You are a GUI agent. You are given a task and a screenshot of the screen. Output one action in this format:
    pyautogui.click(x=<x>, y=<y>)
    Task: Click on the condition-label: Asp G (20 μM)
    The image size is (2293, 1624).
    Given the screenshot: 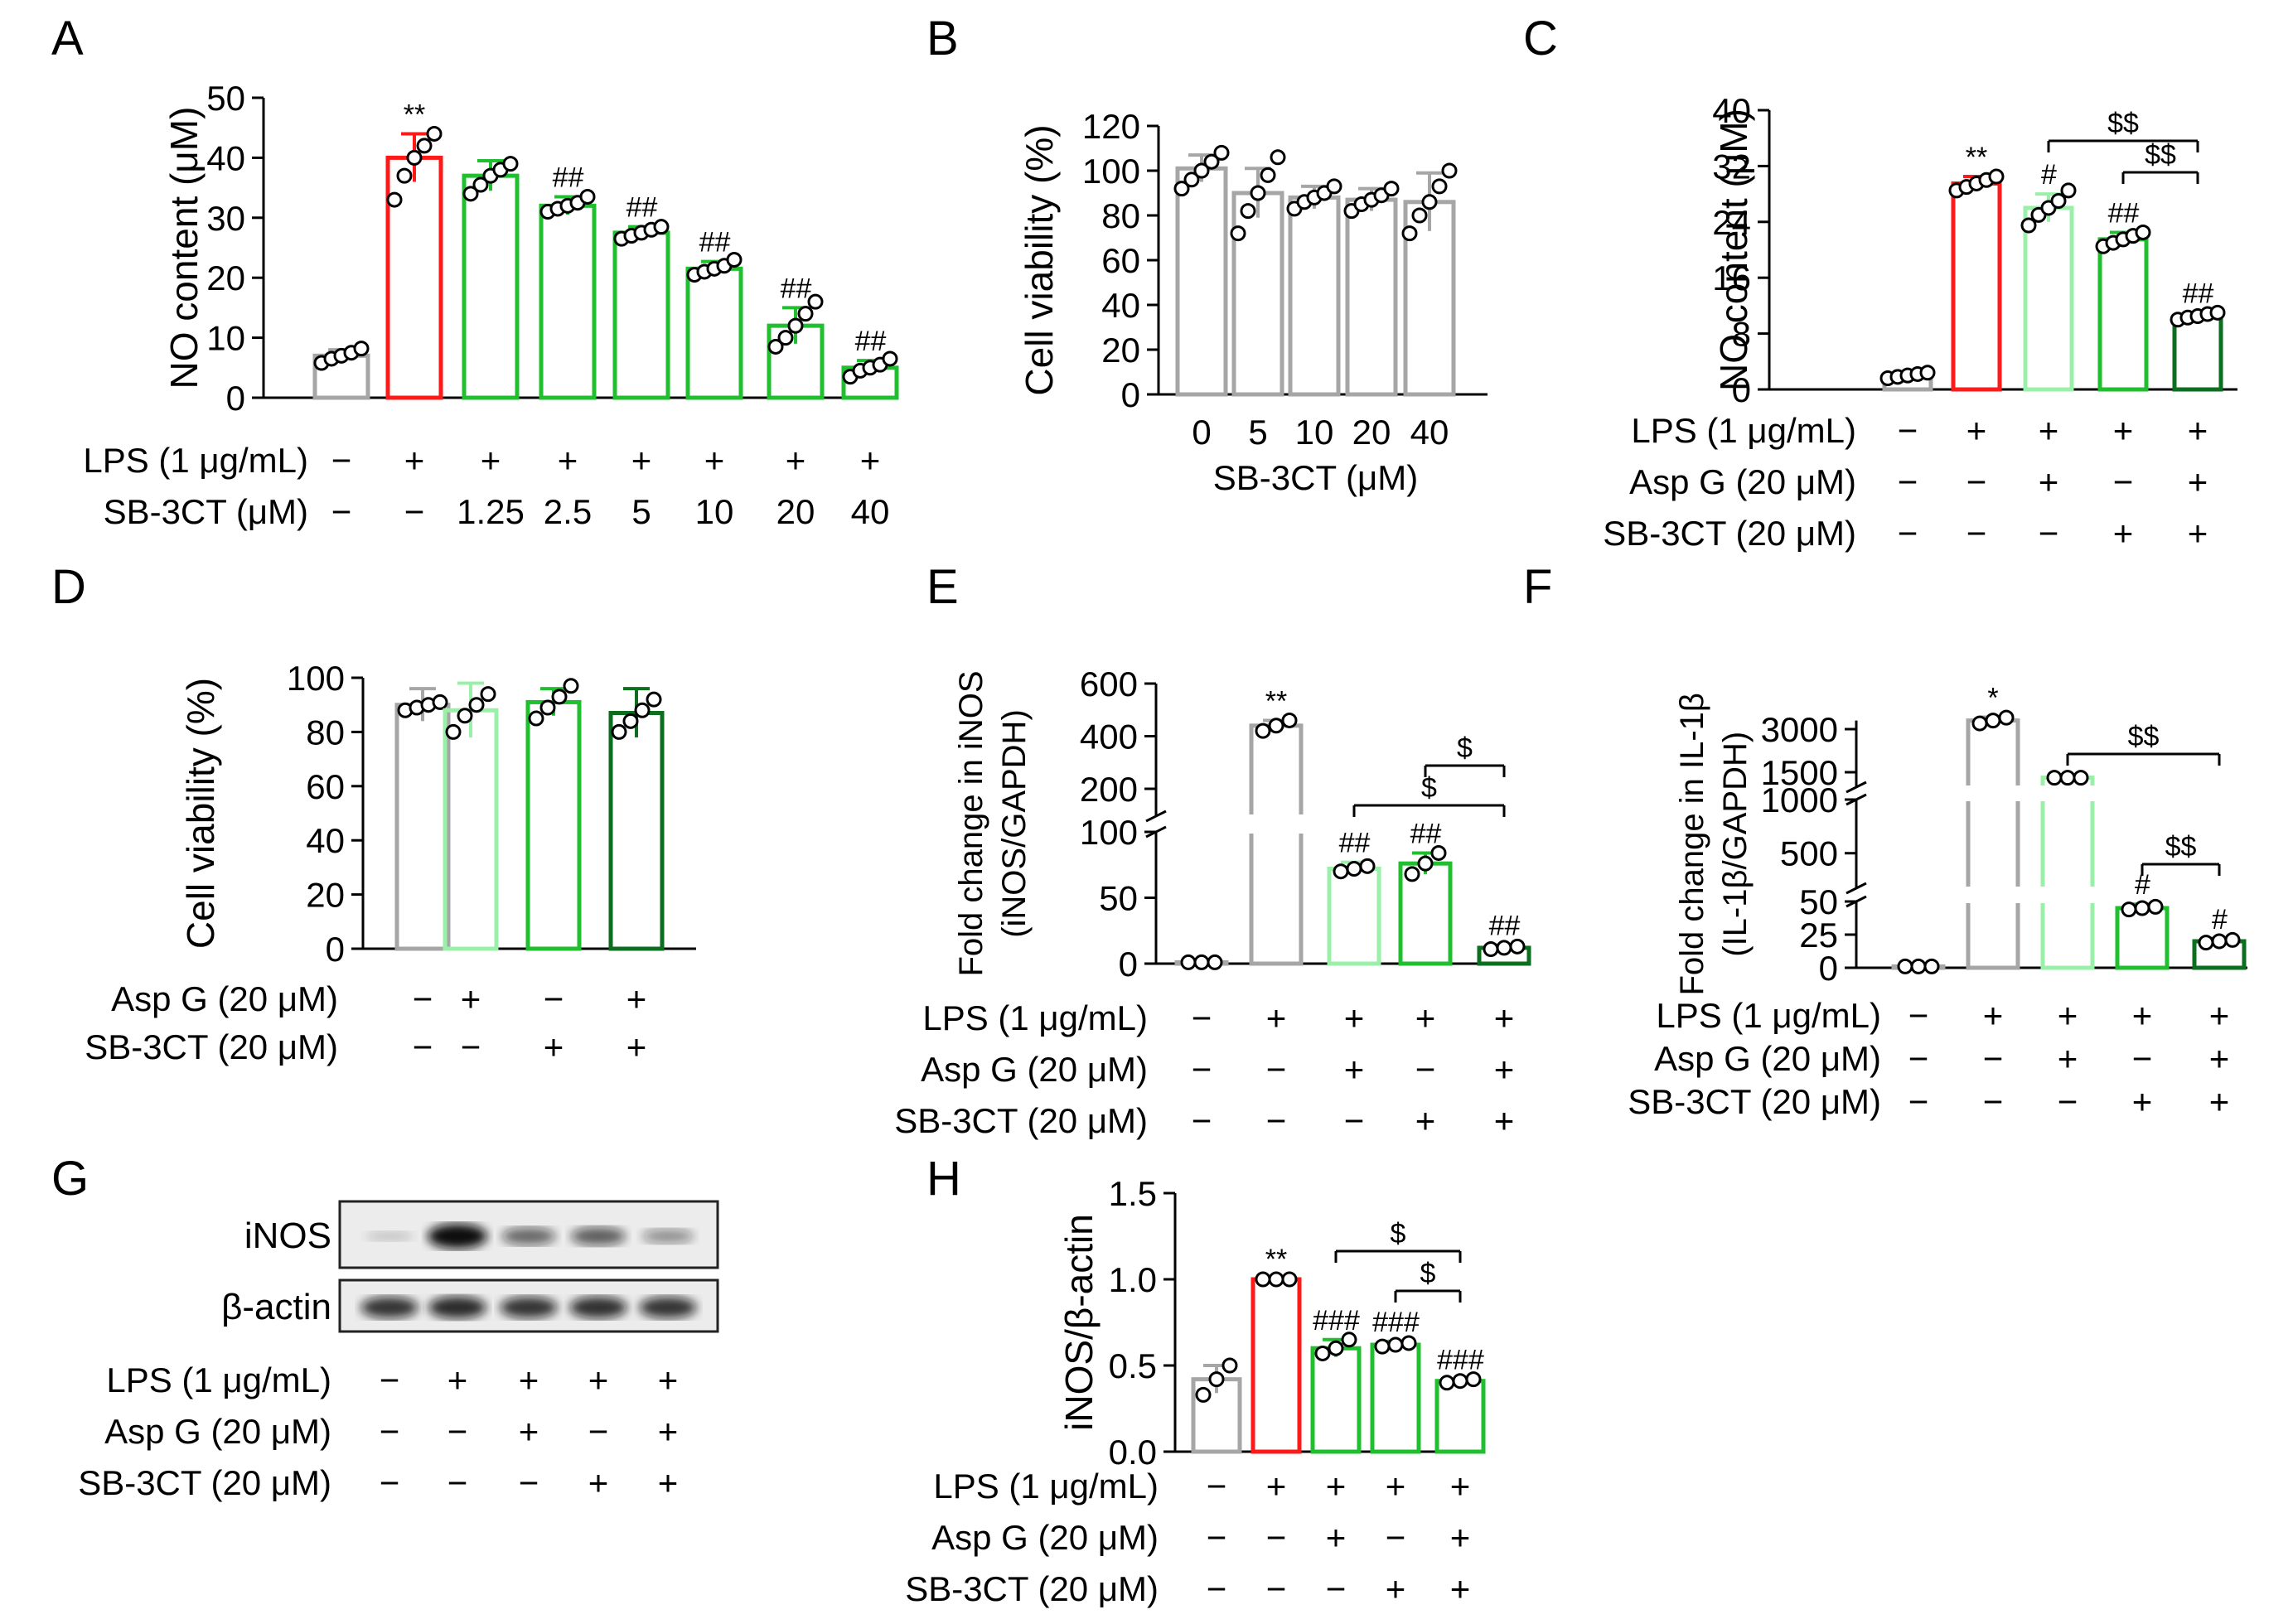 What is the action you would take?
    pyautogui.click(x=1034, y=1070)
    